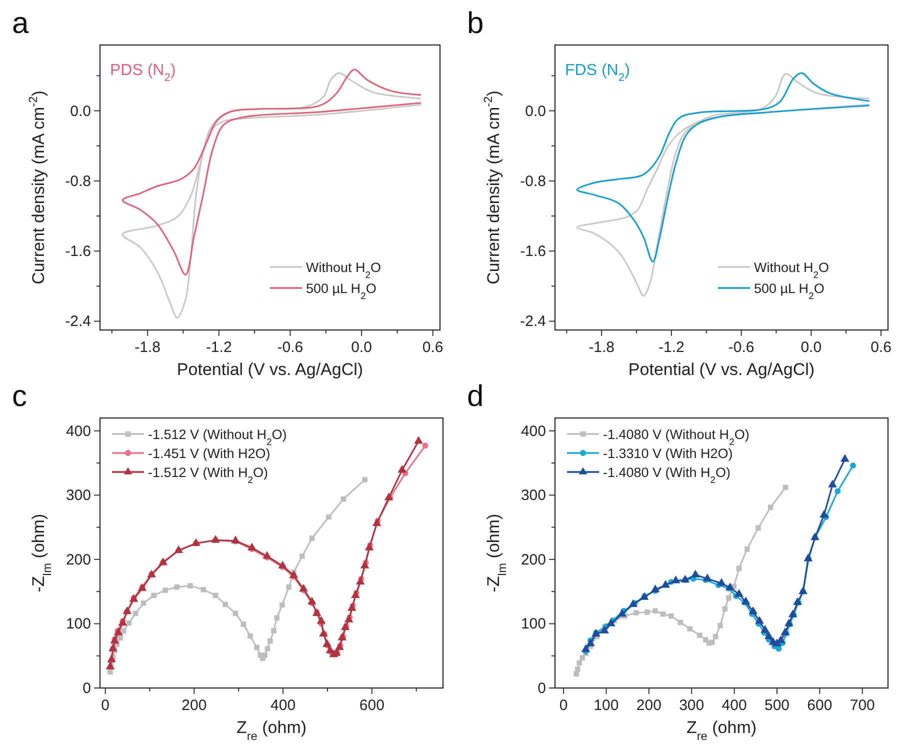  What do you see at coordinates (344, 270) in the screenshot?
I see `legend-label: Without H$_{2}$O` at bounding box center [344, 270].